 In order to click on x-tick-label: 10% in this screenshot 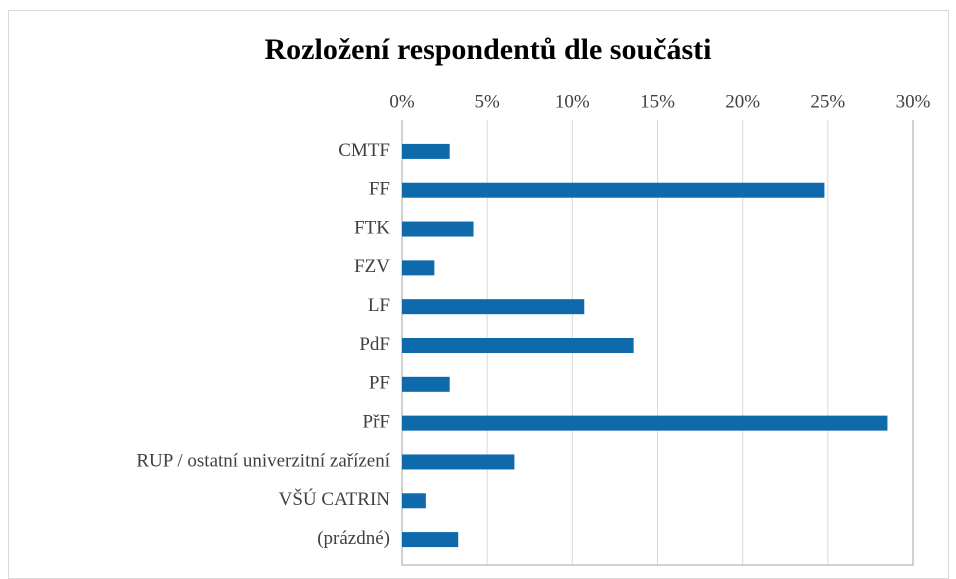, I will do `click(572, 101)`.